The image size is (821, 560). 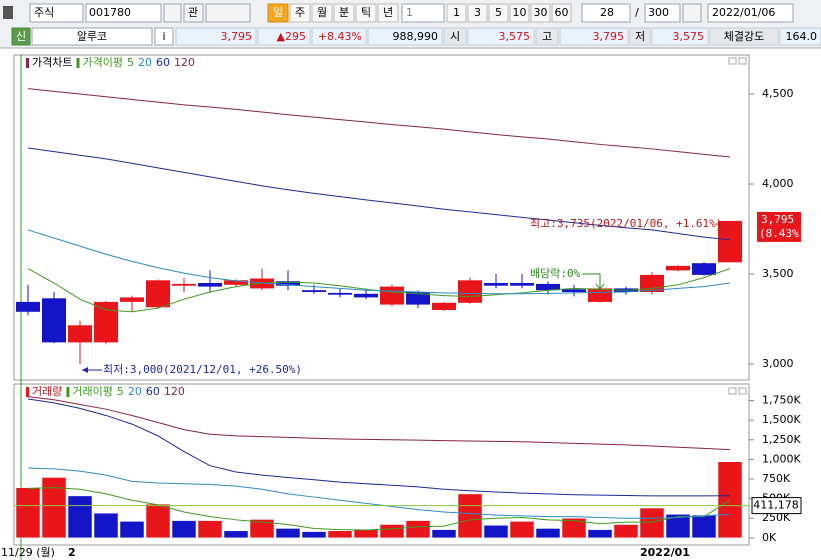 I want to click on period-label: 년, so click(x=388, y=12).